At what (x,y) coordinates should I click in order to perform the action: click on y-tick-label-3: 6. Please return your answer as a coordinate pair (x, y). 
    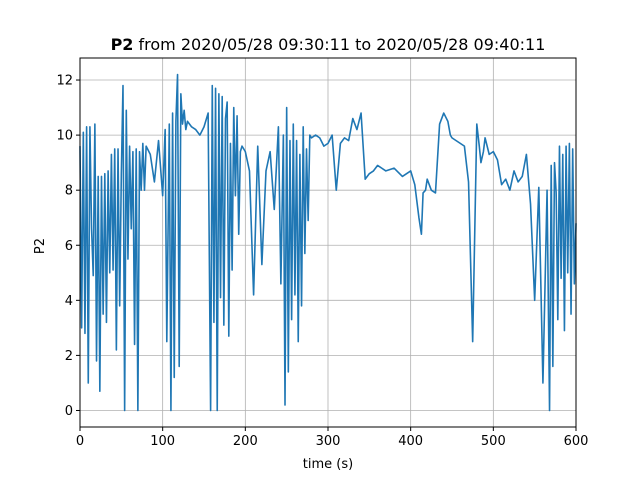
    Looking at the image, I should click on (69, 246).